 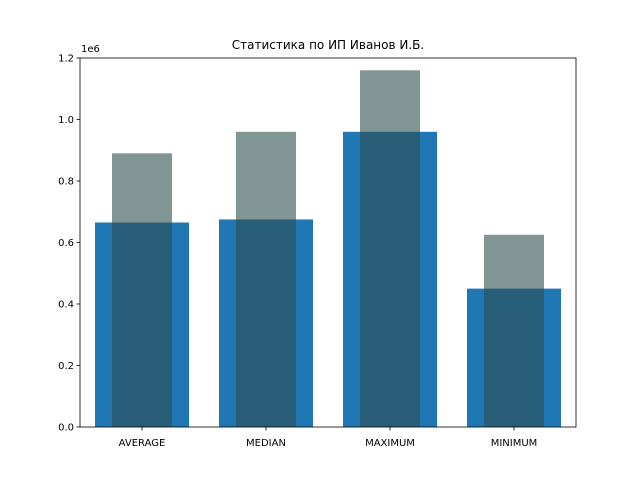 What do you see at coordinates (266, 279) in the screenshot?
I see `bar-series2-median` at bounding box center [266, 279].